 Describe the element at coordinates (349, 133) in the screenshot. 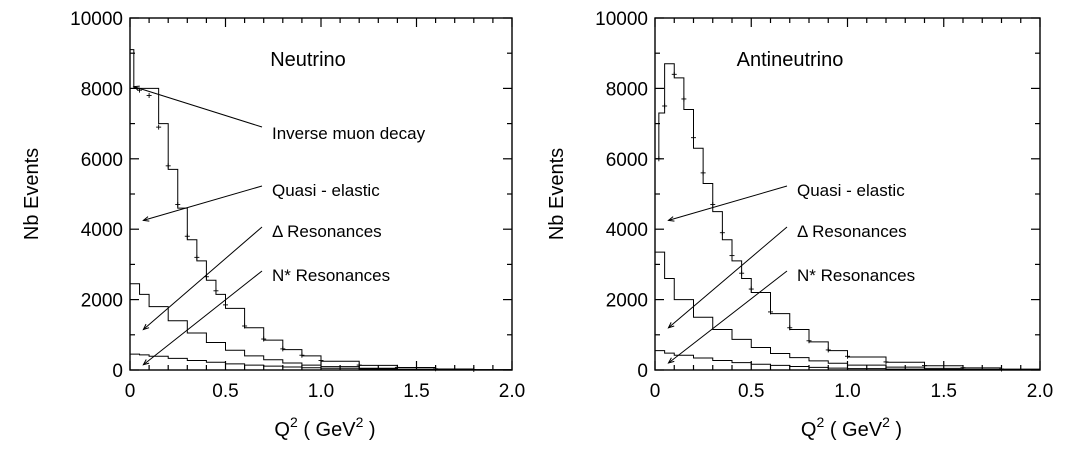

I see `annotation-label: Inverse muon decay` at that location.